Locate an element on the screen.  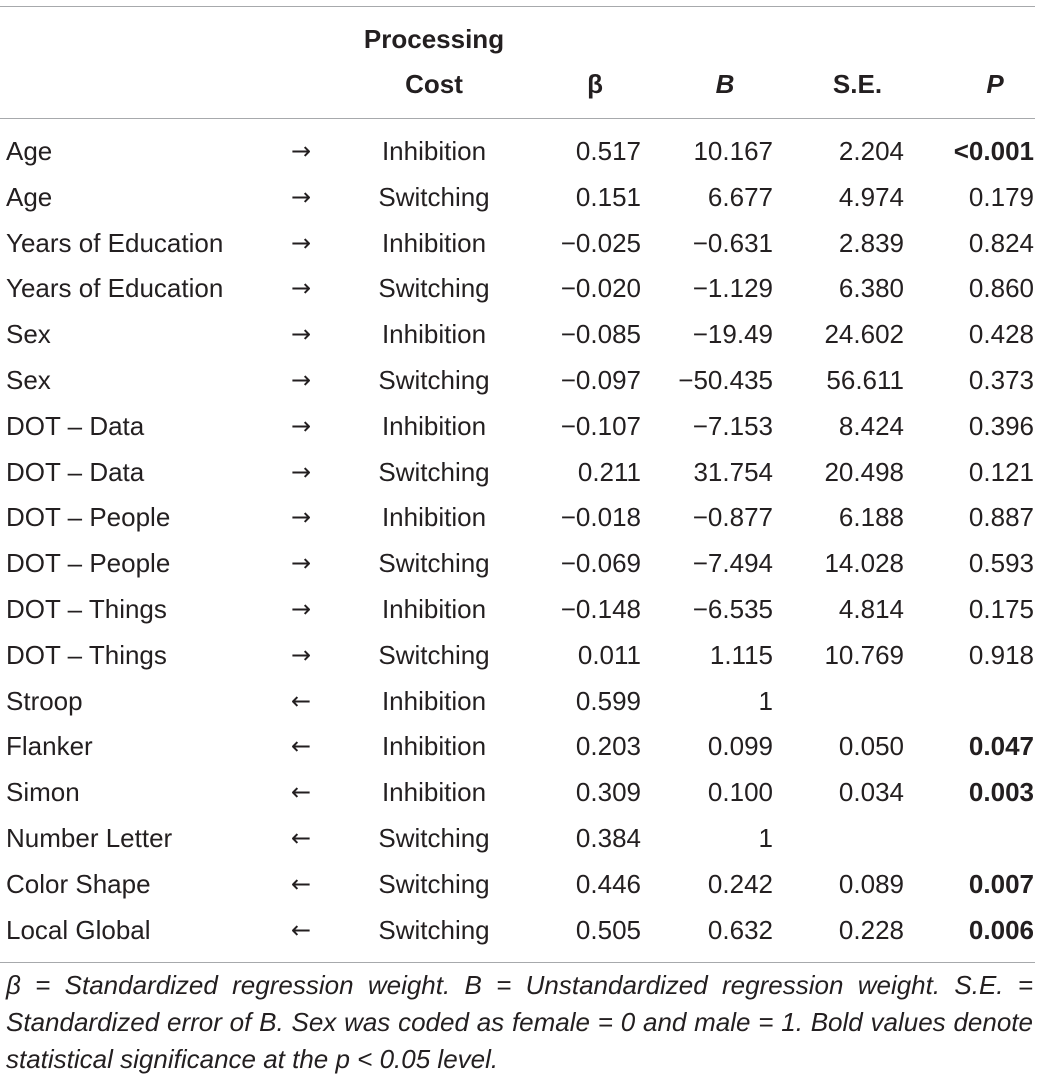
header-cost: Cost is located at coordinates (434, 84).